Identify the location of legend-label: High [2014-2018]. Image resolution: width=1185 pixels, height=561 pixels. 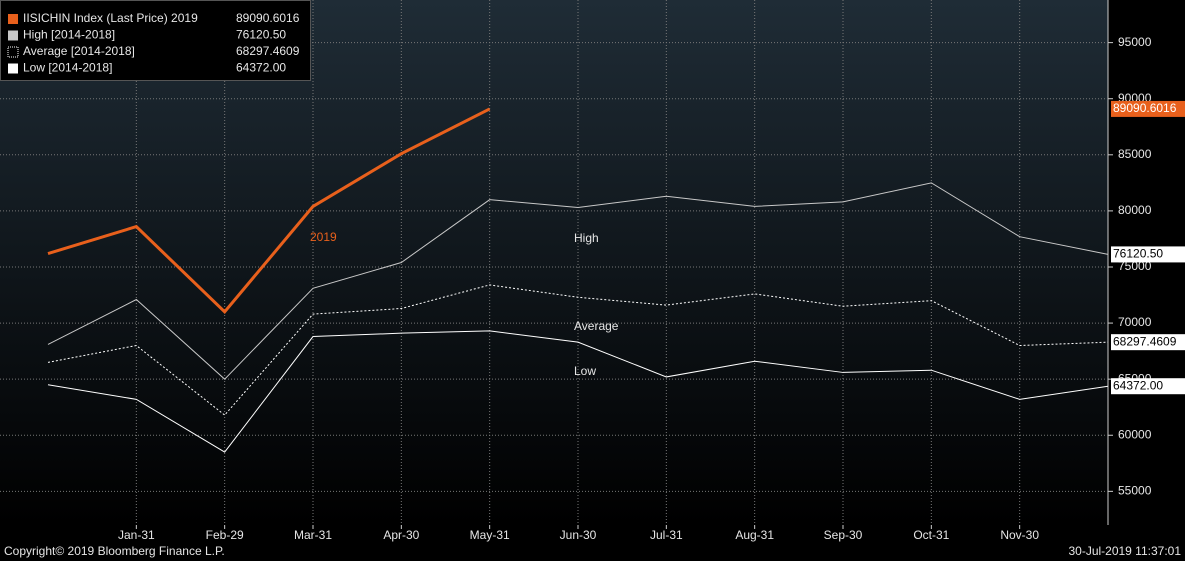
(69, 35).